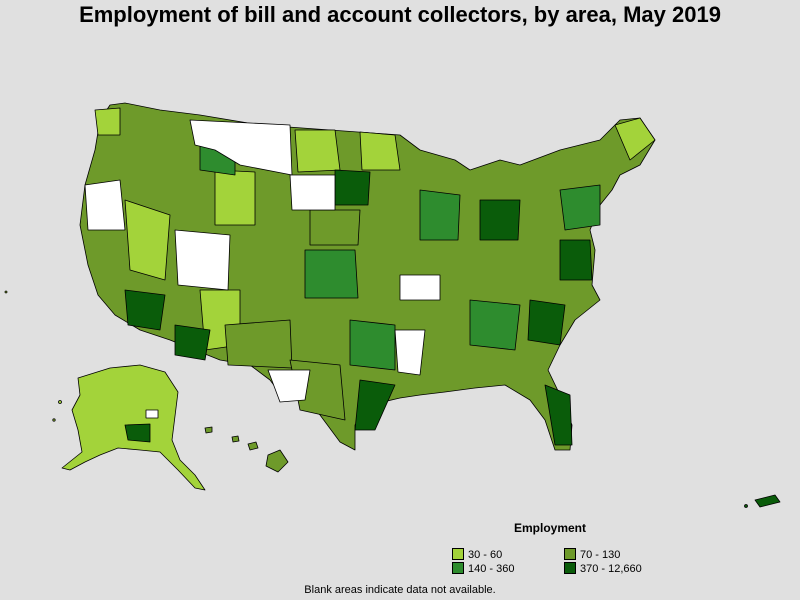  What do you see at coordinates (600, 555) in the screenshot?
I see `legend-label: 70 - 130` at bounding box center [600, 555].